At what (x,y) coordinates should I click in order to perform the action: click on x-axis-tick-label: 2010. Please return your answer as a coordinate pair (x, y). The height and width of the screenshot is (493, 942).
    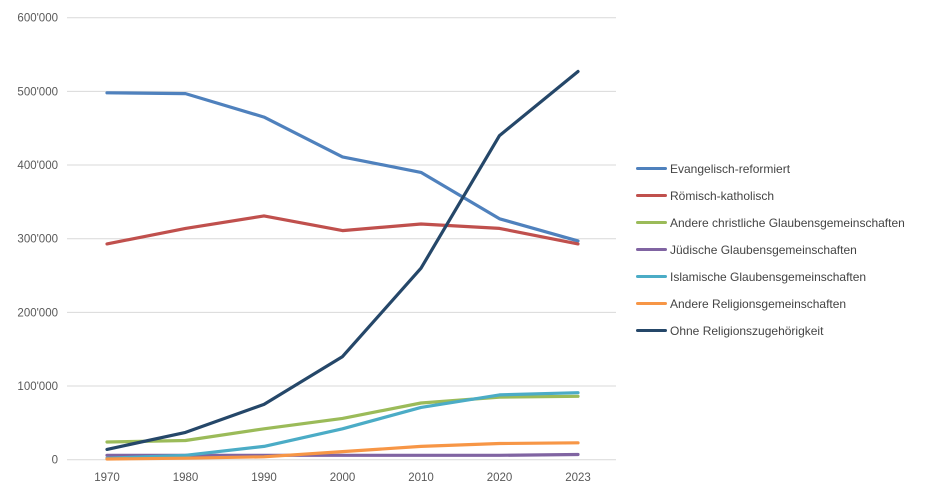
    Looking at the image, I should click on (421, 478).